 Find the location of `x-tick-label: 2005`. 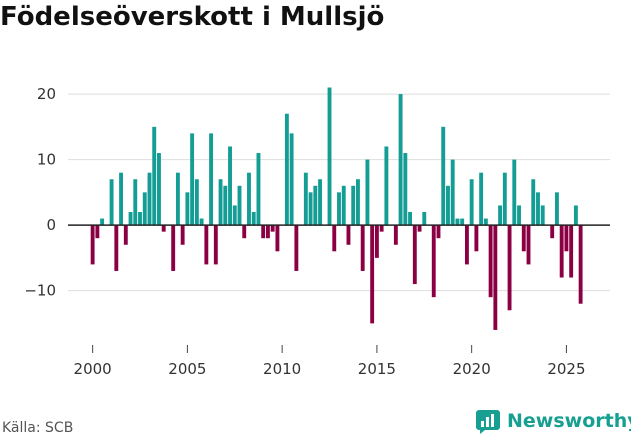

x-tick-label: 2005 is located at coordinates (187, 369).